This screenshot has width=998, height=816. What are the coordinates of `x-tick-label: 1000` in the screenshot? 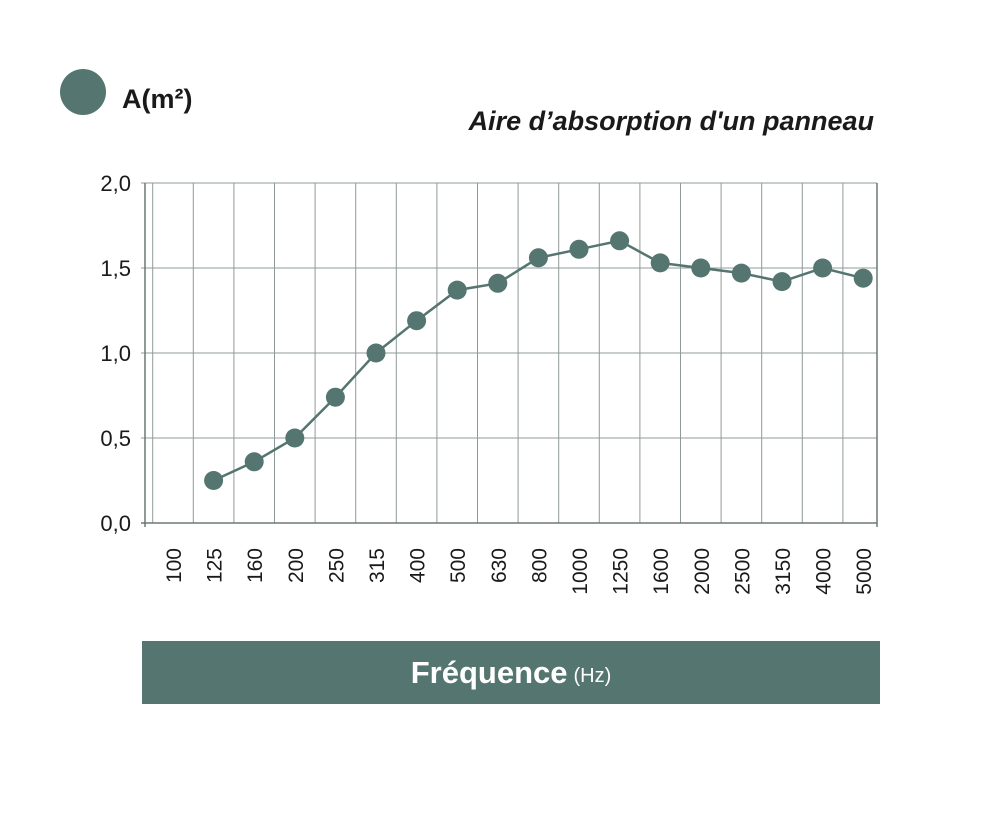 It's located at (580, 571).